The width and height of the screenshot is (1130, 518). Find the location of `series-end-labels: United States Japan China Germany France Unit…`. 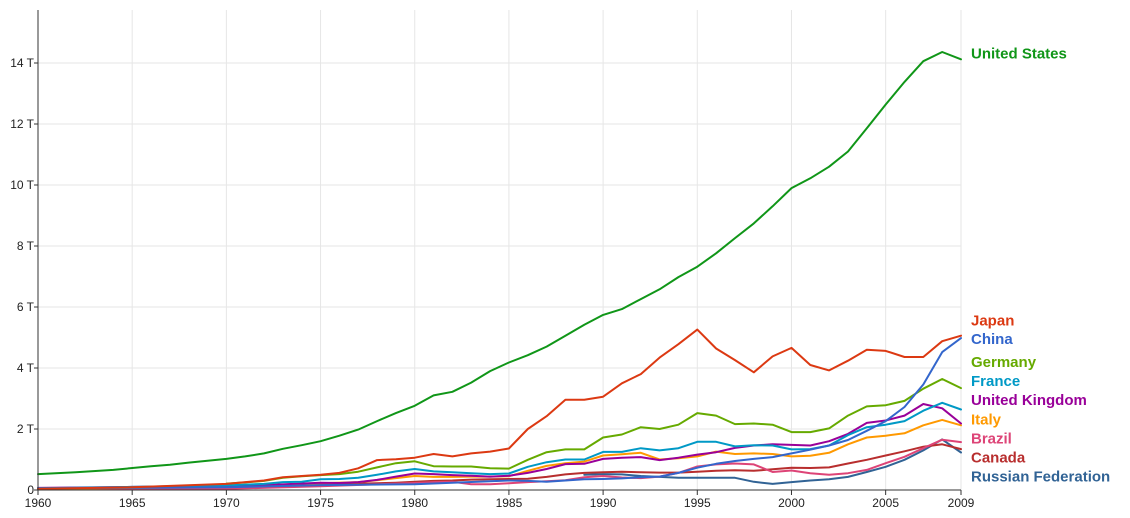

series-end-labels: United States Japan China Germany France Unit… is located at coordinates (1040, 265).